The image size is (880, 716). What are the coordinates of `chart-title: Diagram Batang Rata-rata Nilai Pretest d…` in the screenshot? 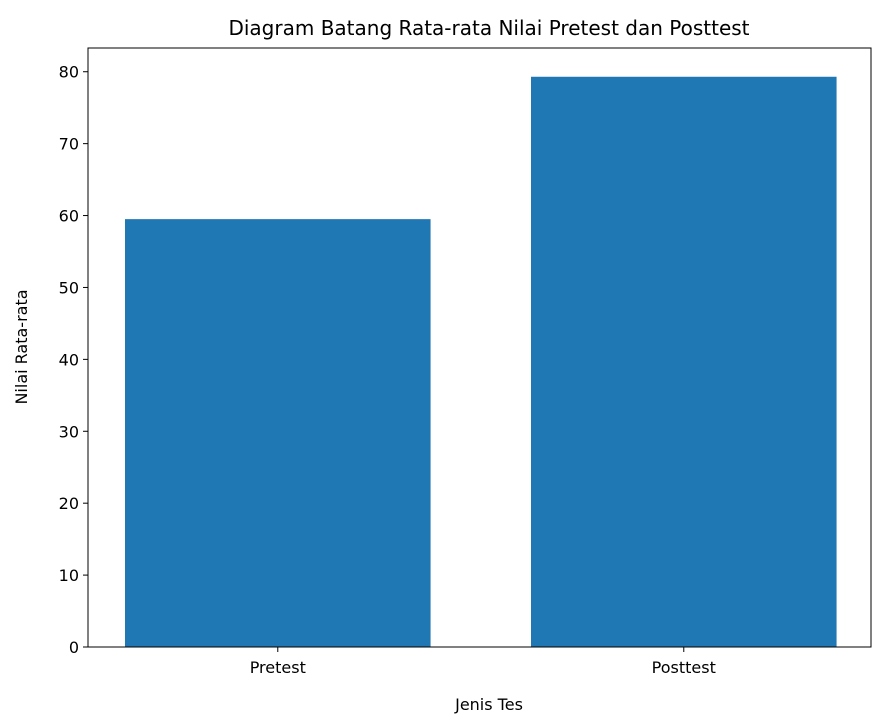 It's located at (488, 28).